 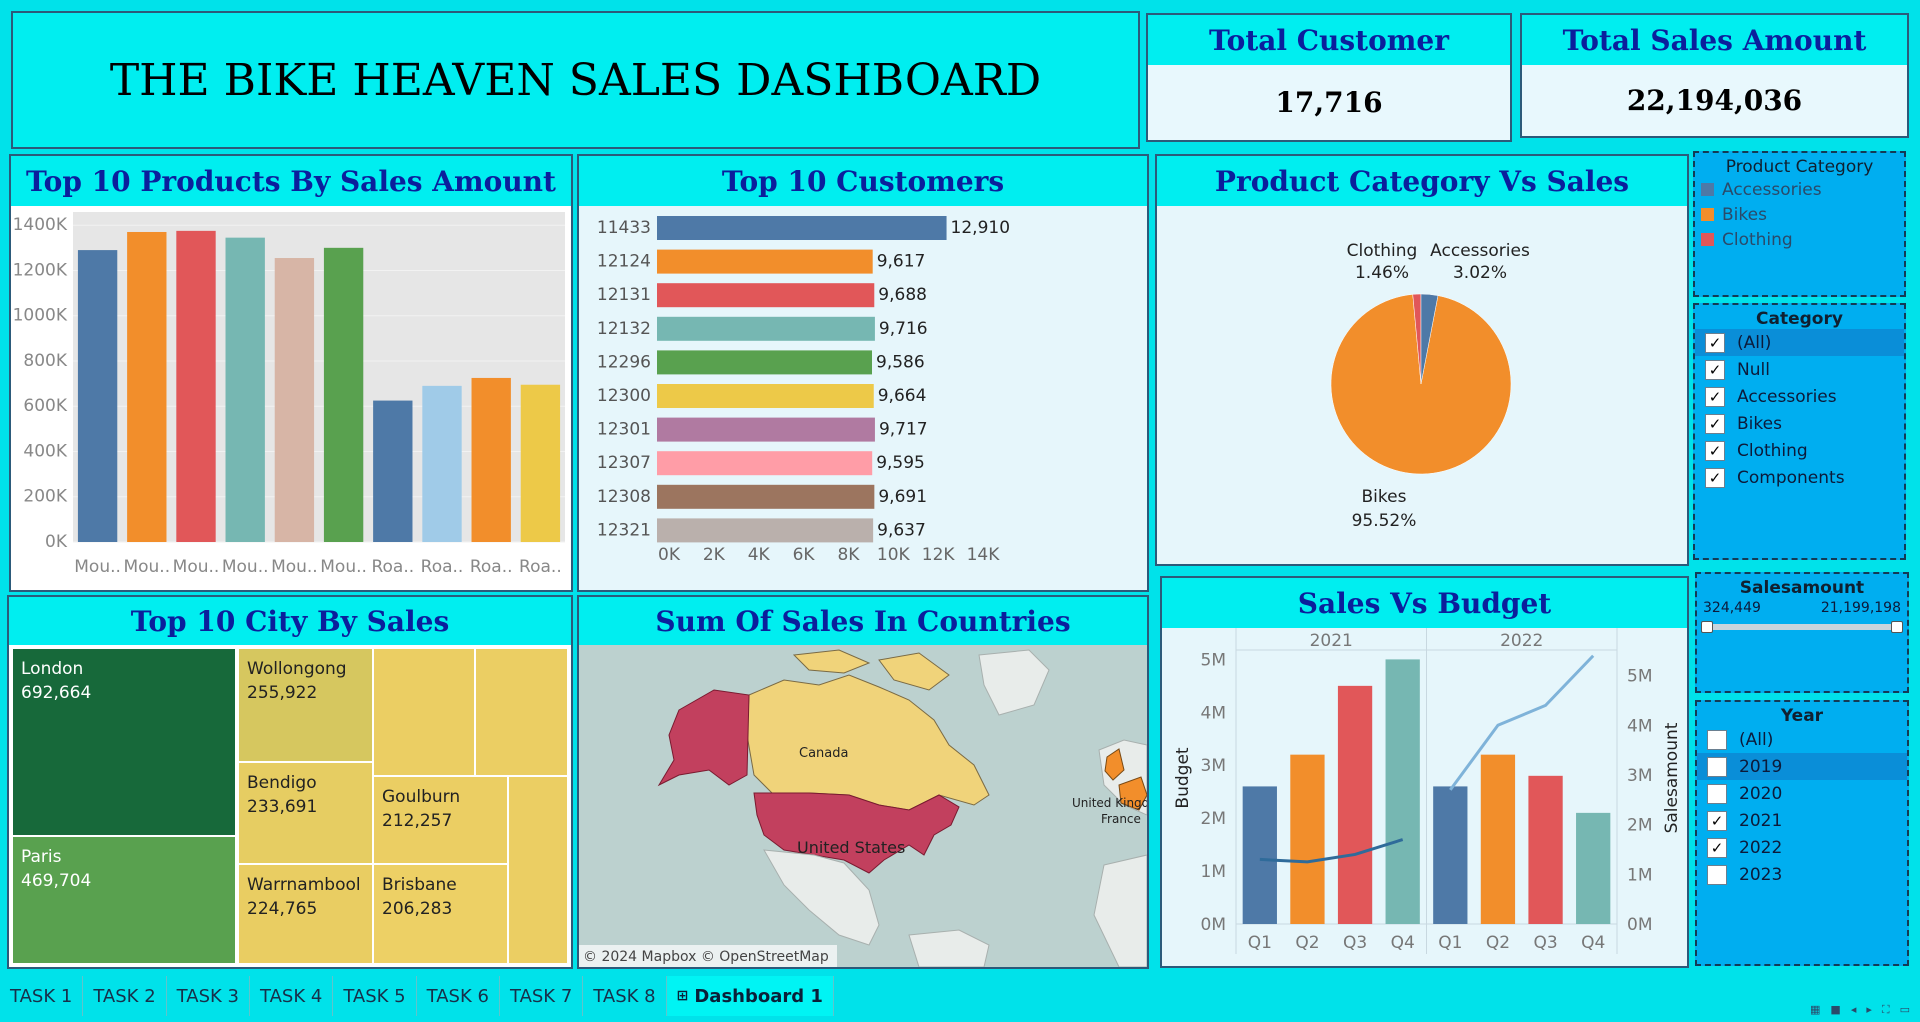 What do you see at coordinates (1639, 726) in the screenshot?
I see `y-tick-label-right: 4M` at bounding box center [1639, 726].